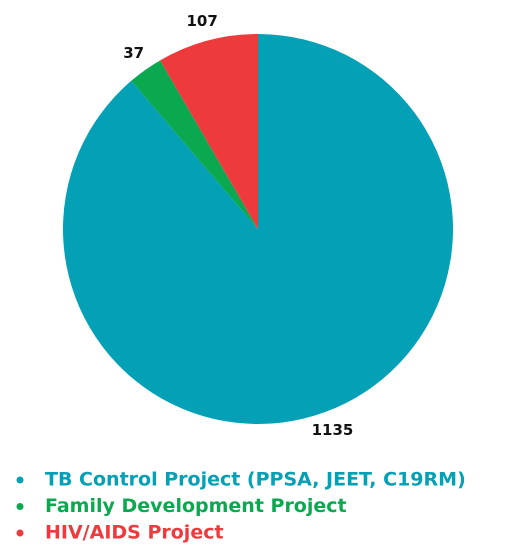  Describe the element at coordinates (201, 21) in the screenshot. I see `data-label: 107` at that location.